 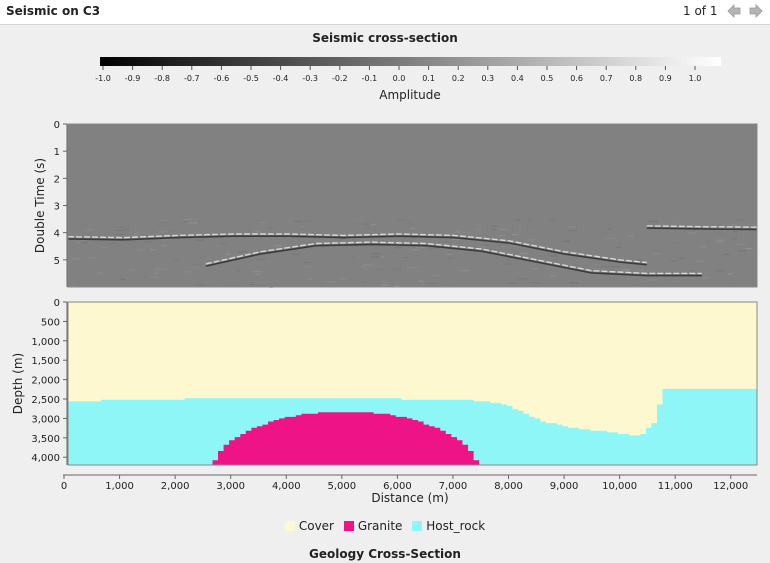 I want to click on geology-x-tick-label: 7,000, so click(x=453, y=486).